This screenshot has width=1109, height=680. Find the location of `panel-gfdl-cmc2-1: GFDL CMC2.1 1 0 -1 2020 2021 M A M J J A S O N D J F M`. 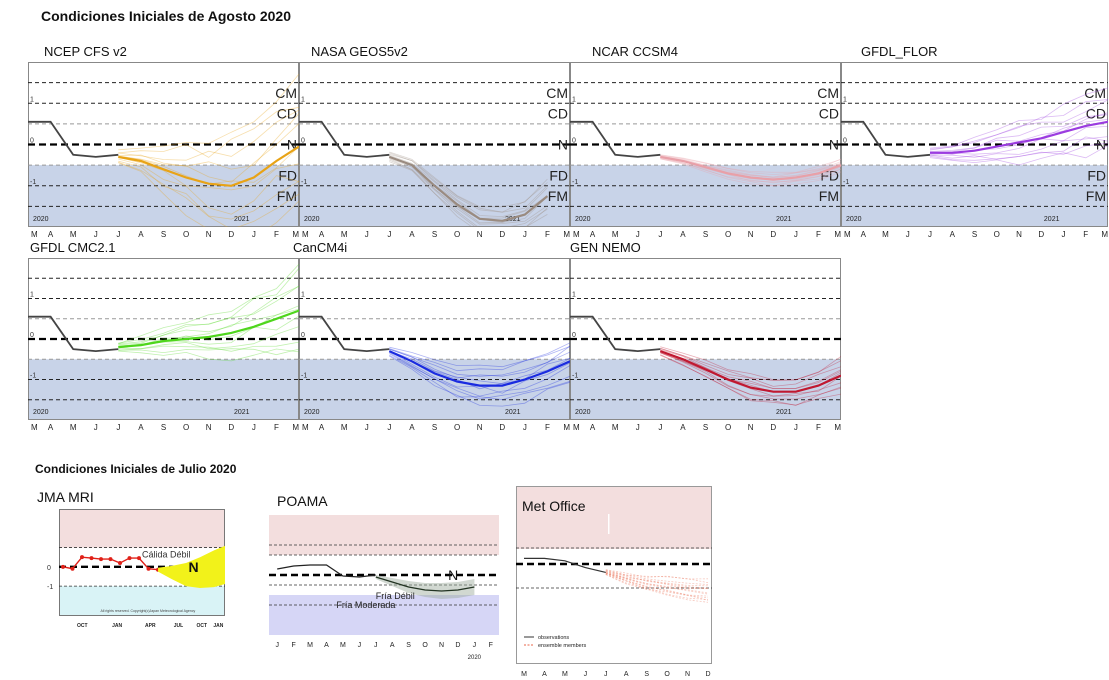

panel-gfdl-cmc2-1: GFDL CMC2.1 1 0 -1 2020 2021 M A M J J A S O N D J F M is located at coordinates (163, 336).